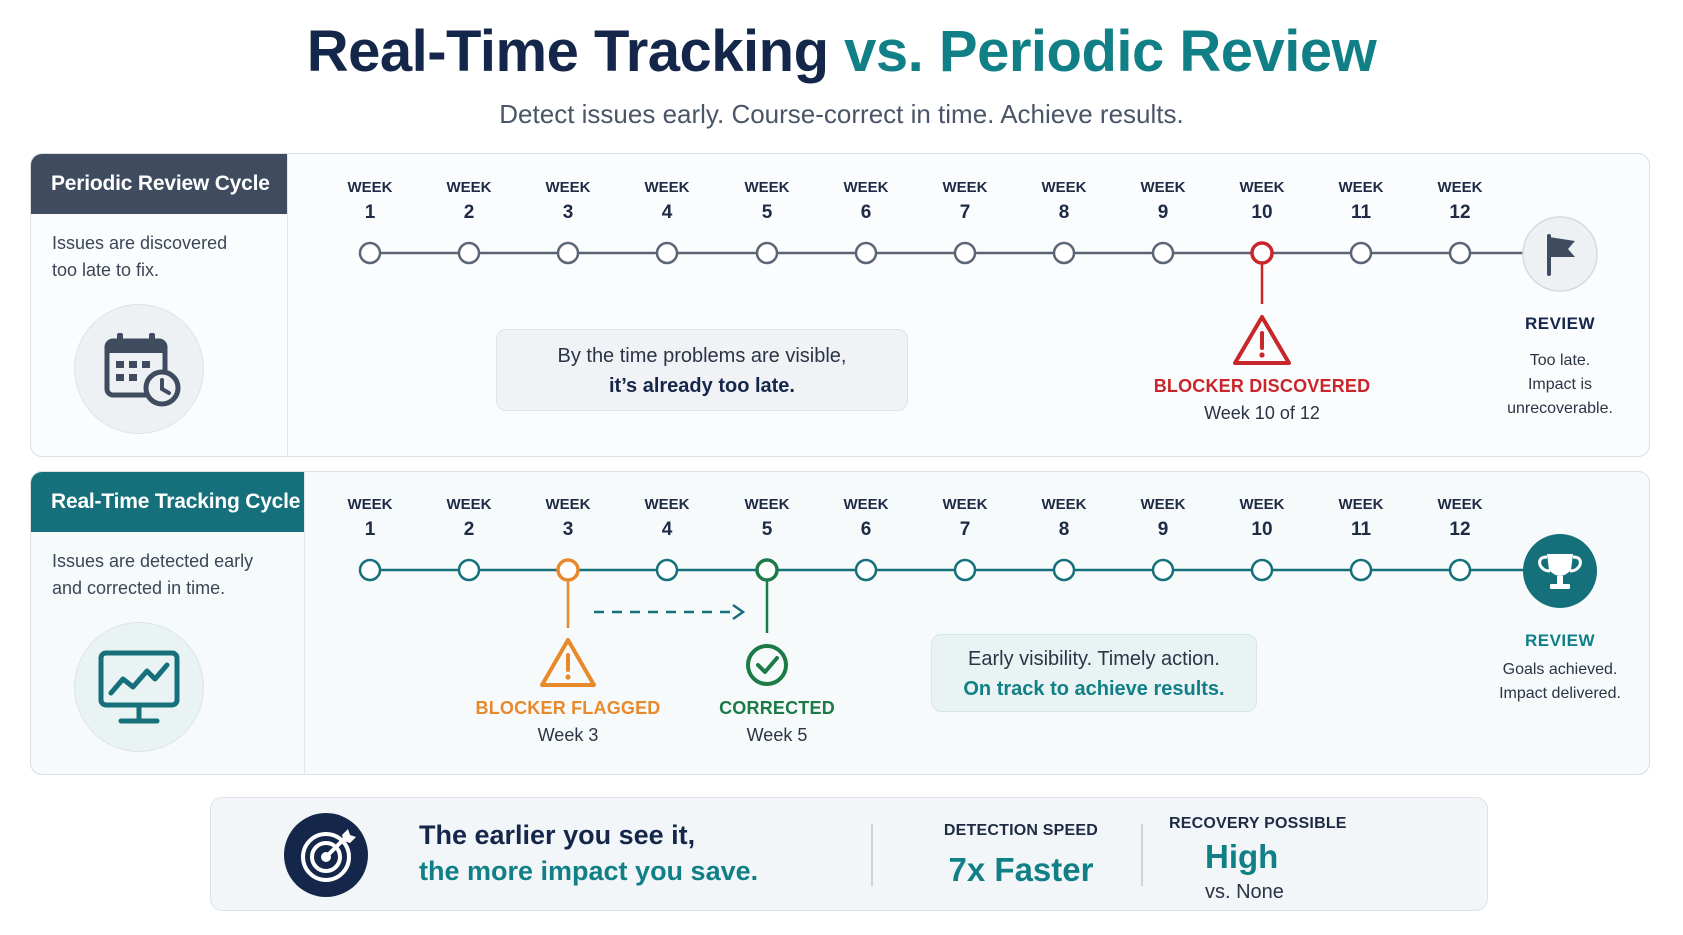 This screenshot has height=935, width=1683. What do you see at coordinates (139, 257) in the screenshot?
I see `periodic-description: Issues are discovered too late to fix.` at bounding box center [139, 257].